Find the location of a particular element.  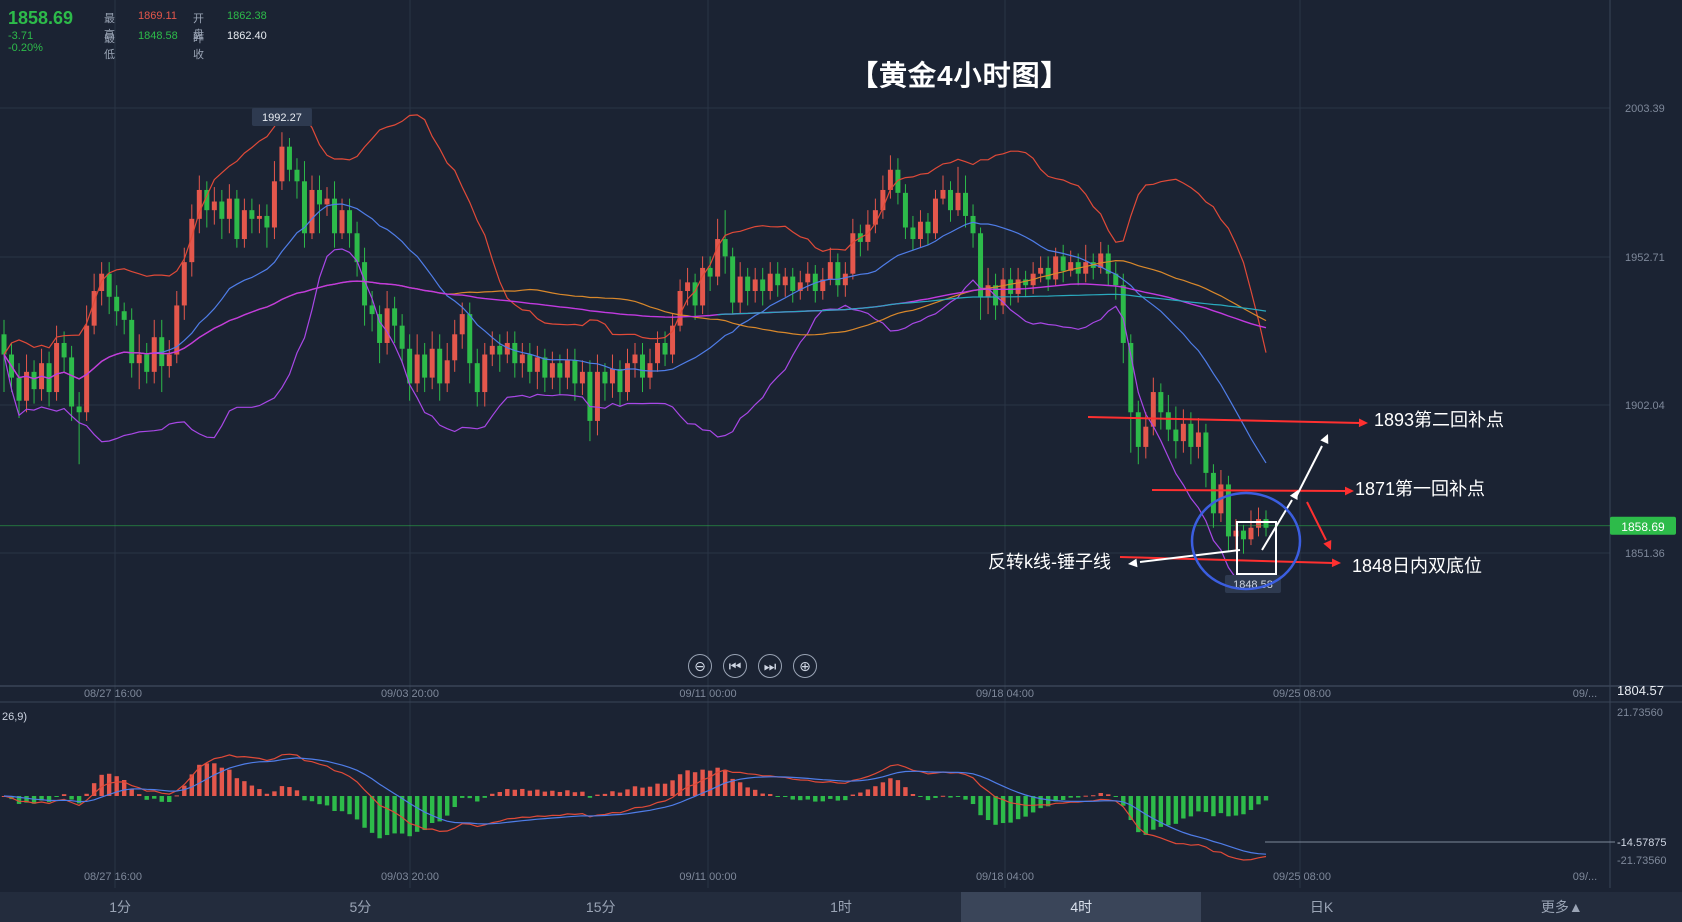

tab-1min: 1分 is located at coordinates (120, 907).